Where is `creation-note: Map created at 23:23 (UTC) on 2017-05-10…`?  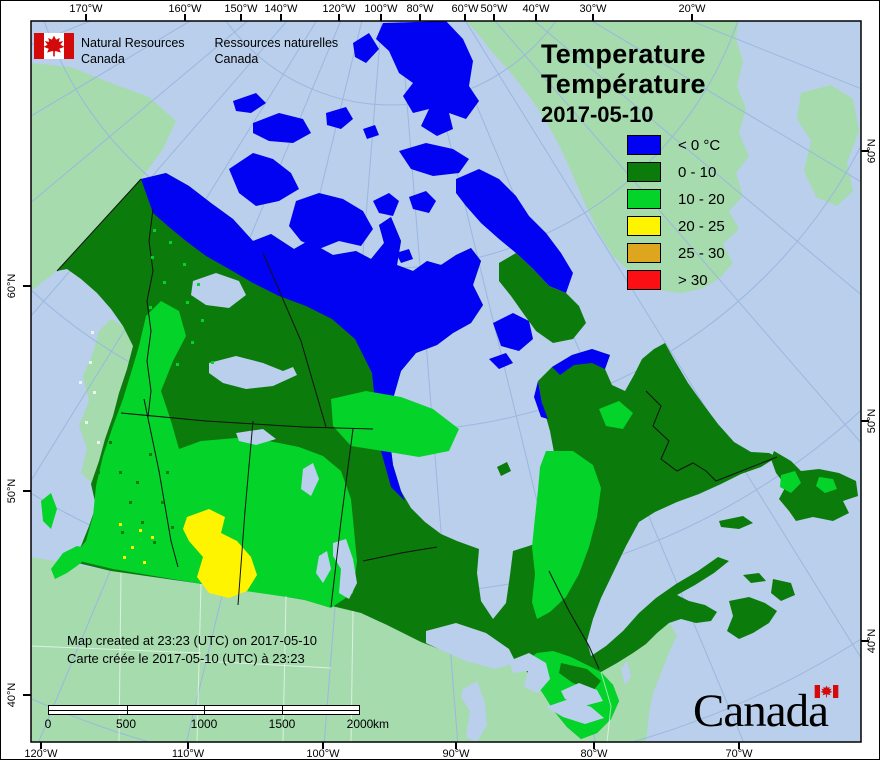 creation-note: Map created at 23:23 (UTC) on 2017-05-10… is located at coordinates (192, 650).